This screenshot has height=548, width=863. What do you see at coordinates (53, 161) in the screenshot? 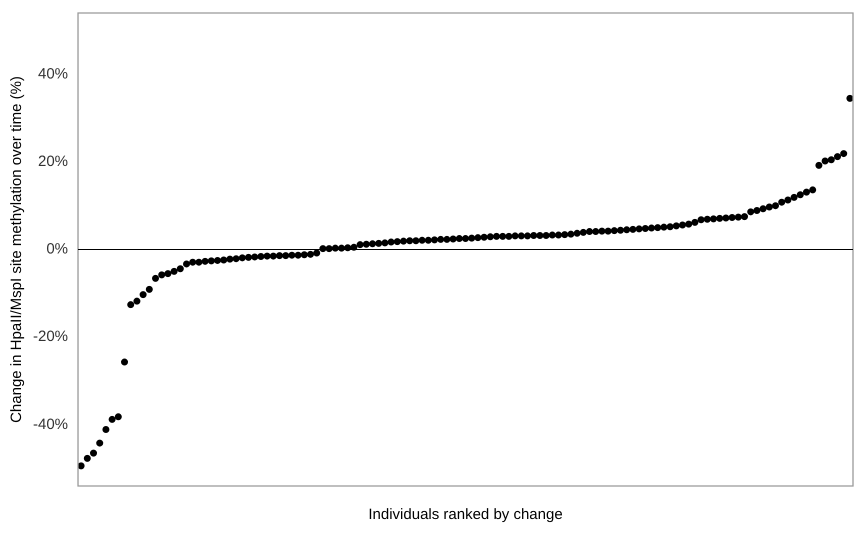
I see `y-tick-label: 20%` at bounding box center [53, 161].